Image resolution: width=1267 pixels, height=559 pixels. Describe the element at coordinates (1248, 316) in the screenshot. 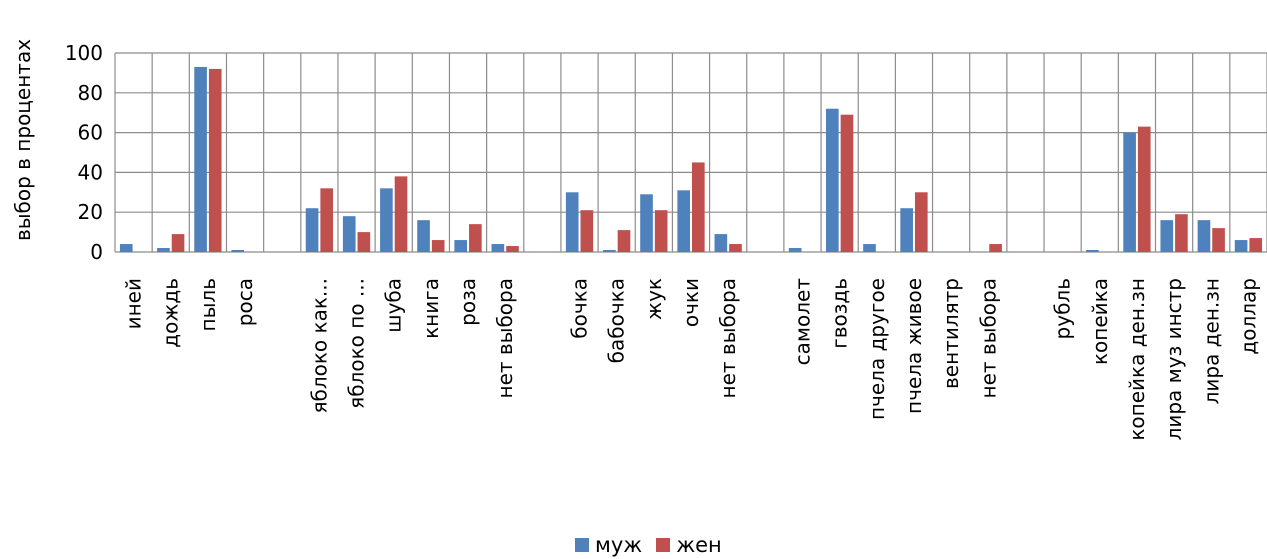

I see `x-category-label: доллар` at that location.